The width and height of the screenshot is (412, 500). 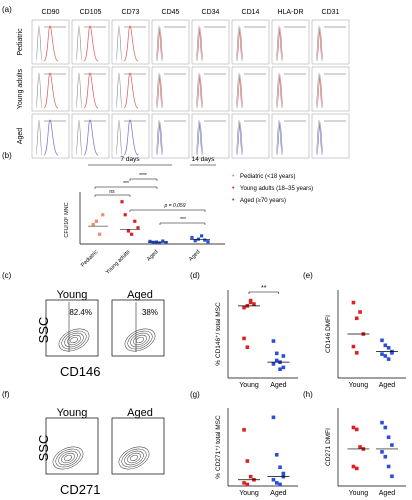 I want to click on group-label-1: Young adults, so click(x=20, y=88).